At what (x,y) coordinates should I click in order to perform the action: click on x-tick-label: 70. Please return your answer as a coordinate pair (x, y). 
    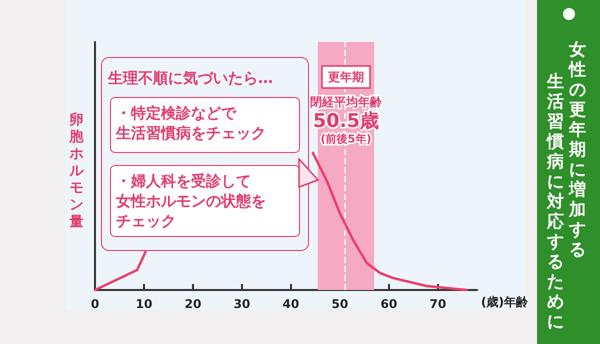
    Looking at the image, I should click on (437, 304).